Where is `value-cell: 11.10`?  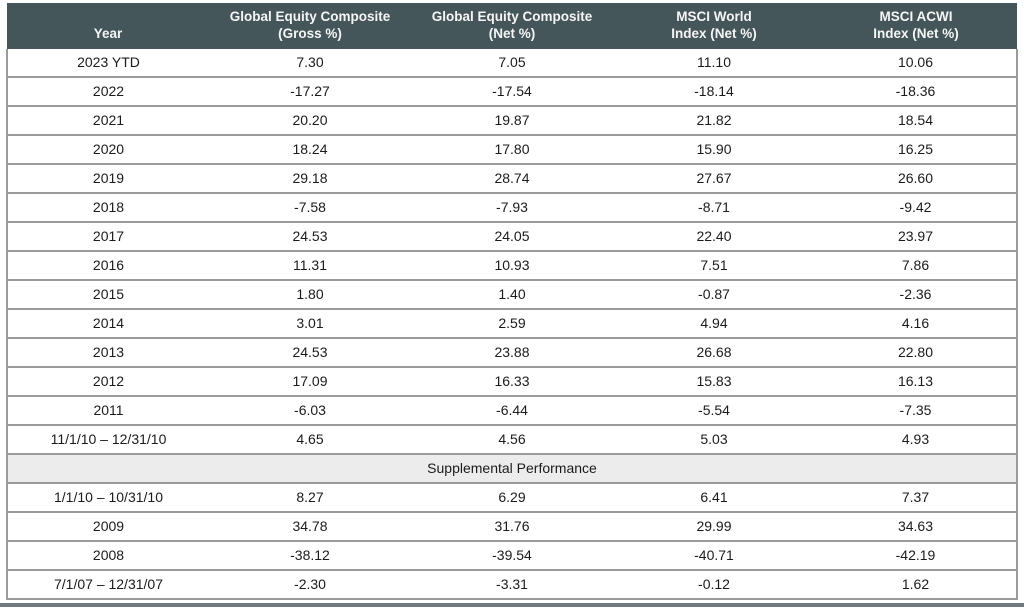
value-cell: 11.10 is located at coordinates (714, 63).